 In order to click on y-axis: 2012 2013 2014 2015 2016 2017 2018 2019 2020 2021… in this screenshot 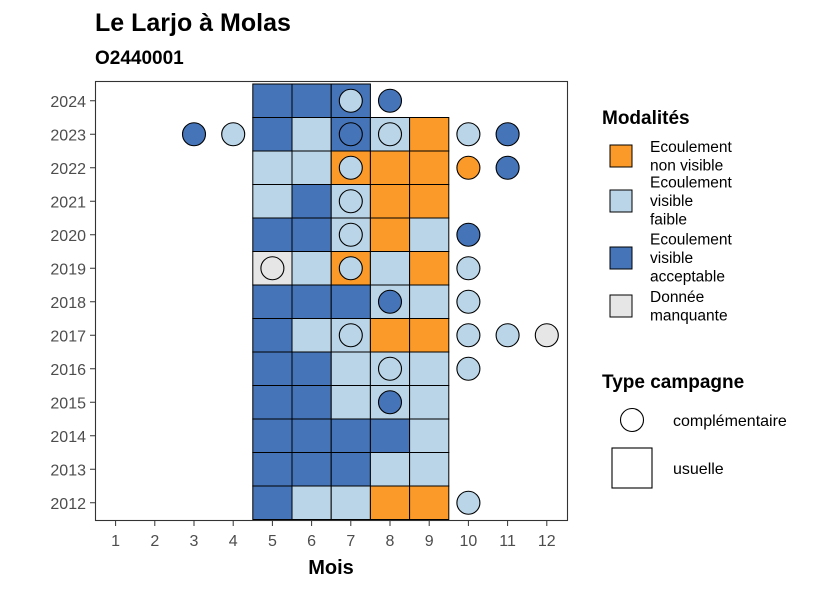, I will do `click(72, 303)`.